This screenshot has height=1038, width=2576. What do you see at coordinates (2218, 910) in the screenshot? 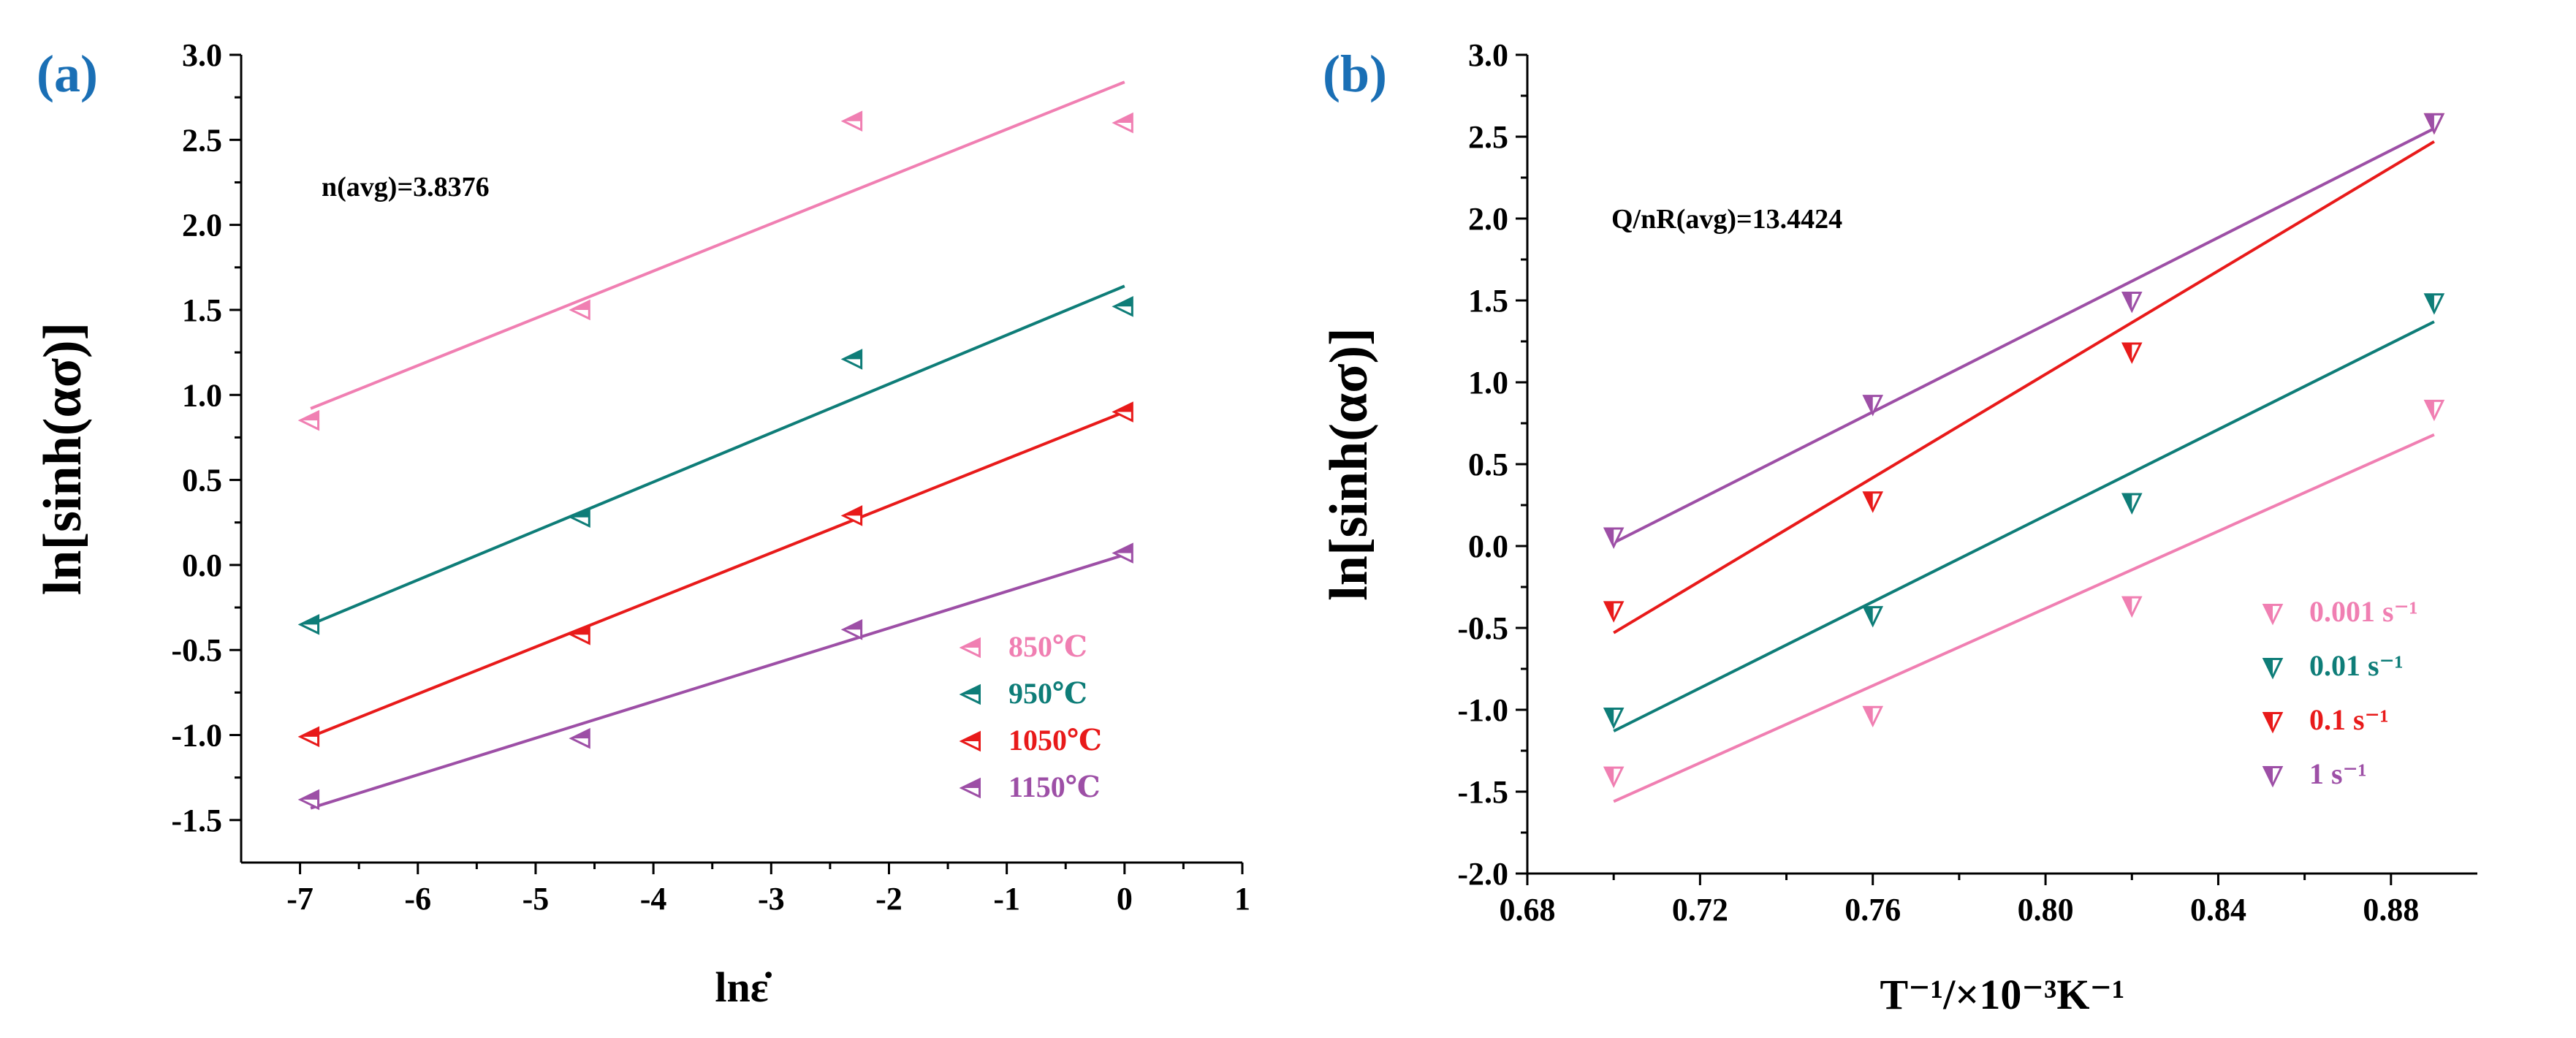
I see `x-tick-label: 0.84` at bounding box center [2218, 910].